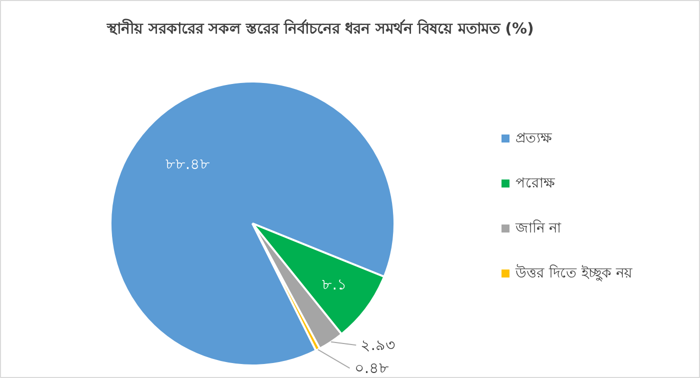  Describe the element at coordinates (536, 184) in the screenshot. I see `legend-label: পরোক্ষ` at that location.